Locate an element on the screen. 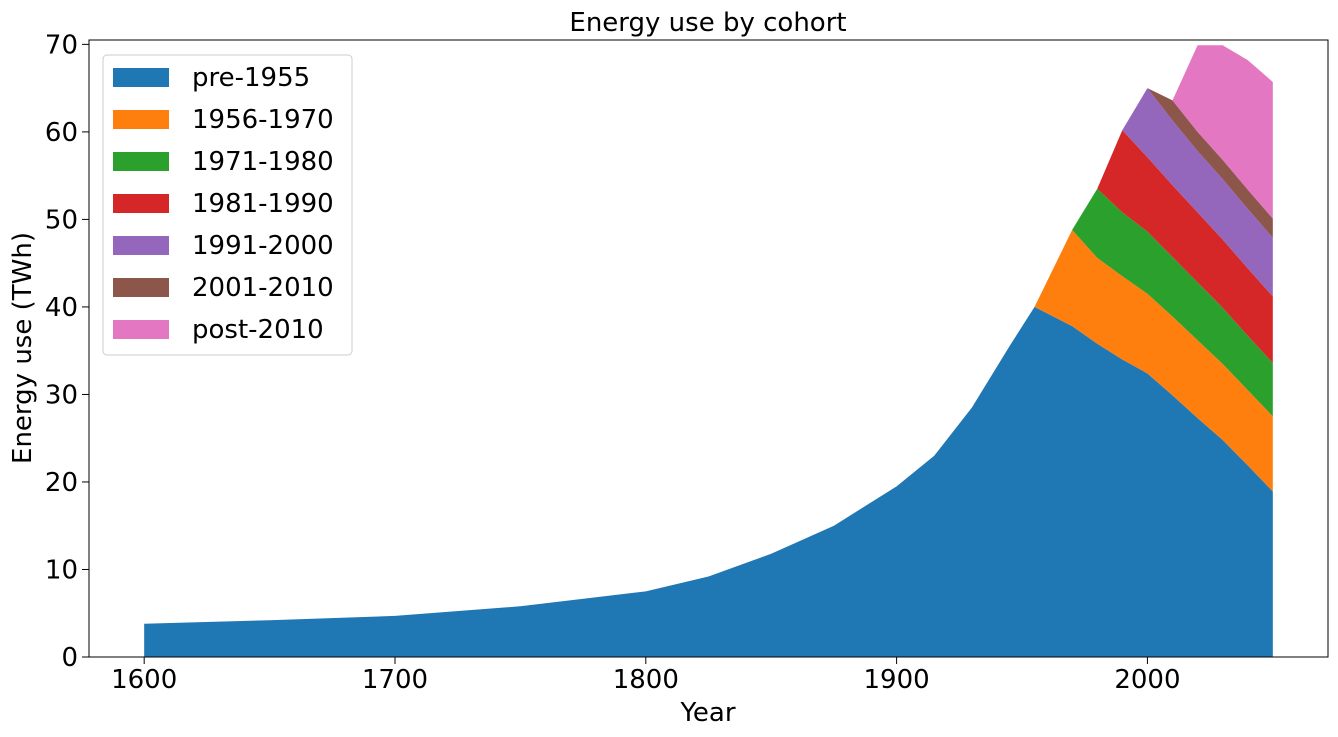 The width and height of the screenshot is (1338, 737). x-tick-label: 1800 is located at coordinates (646, 680).